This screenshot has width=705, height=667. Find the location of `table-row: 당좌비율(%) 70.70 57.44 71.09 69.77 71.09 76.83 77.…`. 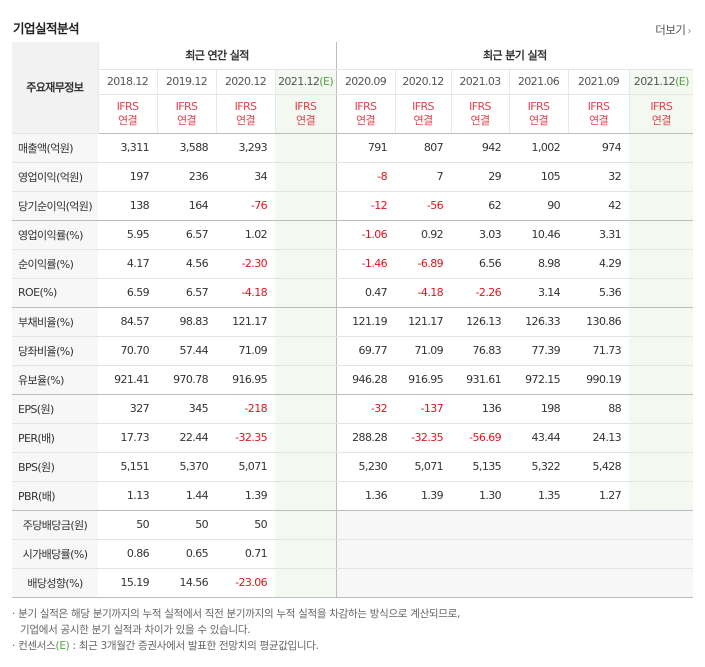

table-row: 당좌비율(%) 70.70 57.44 71.09 69.77 71.09 76.83 77.… is located at coordinates (353, 351).